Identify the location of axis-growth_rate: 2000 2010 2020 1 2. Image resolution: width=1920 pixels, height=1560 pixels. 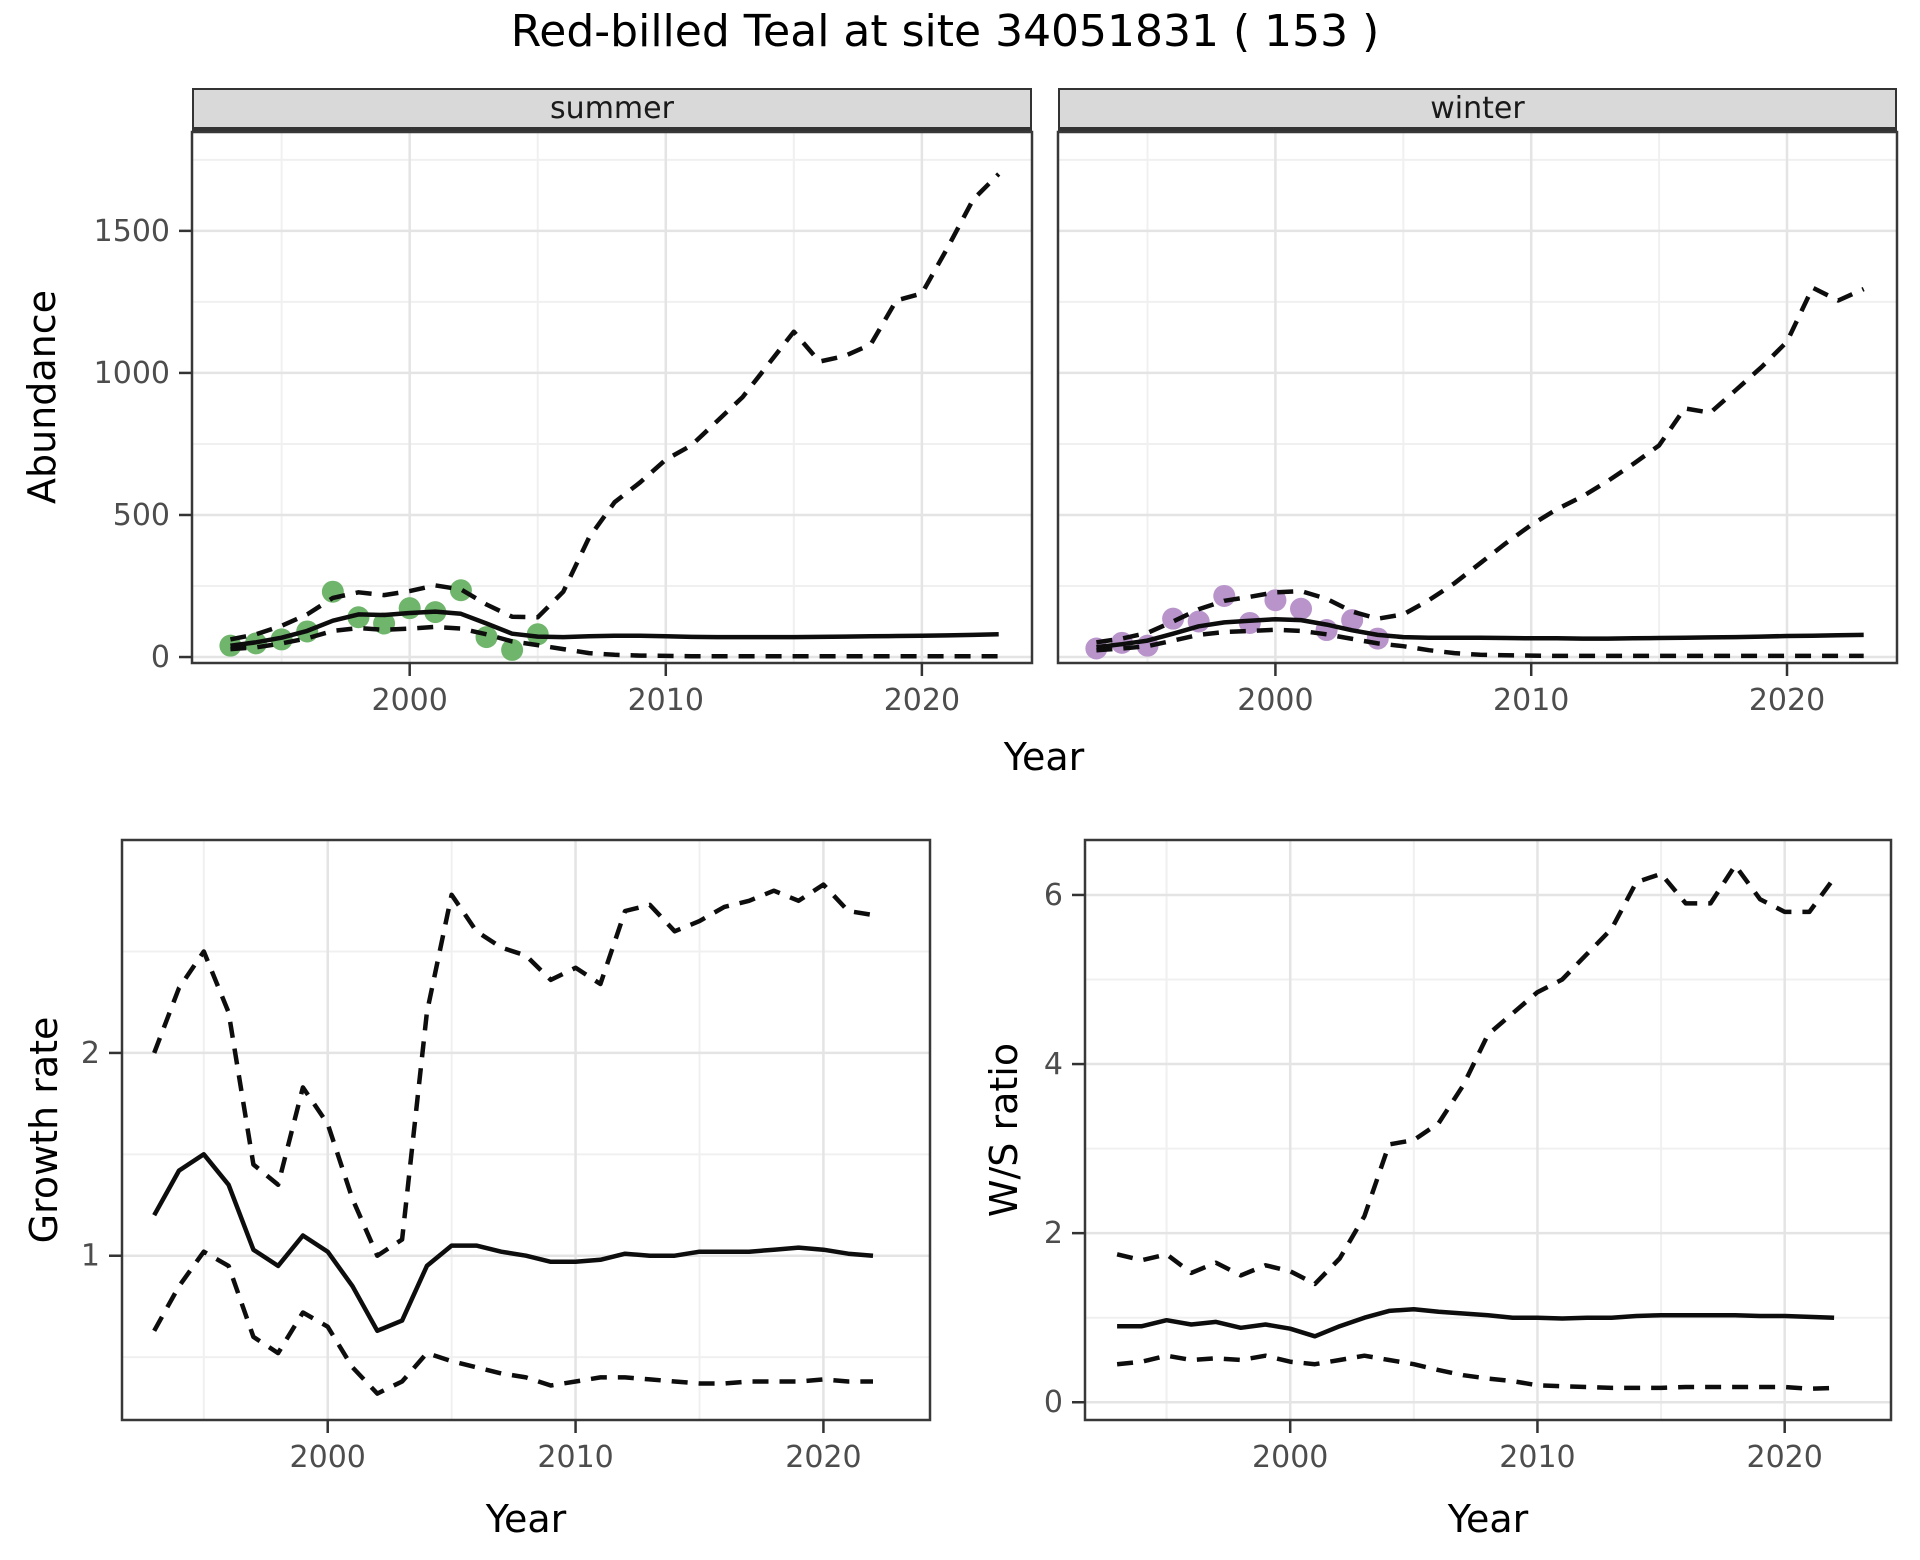
(471, 1255).